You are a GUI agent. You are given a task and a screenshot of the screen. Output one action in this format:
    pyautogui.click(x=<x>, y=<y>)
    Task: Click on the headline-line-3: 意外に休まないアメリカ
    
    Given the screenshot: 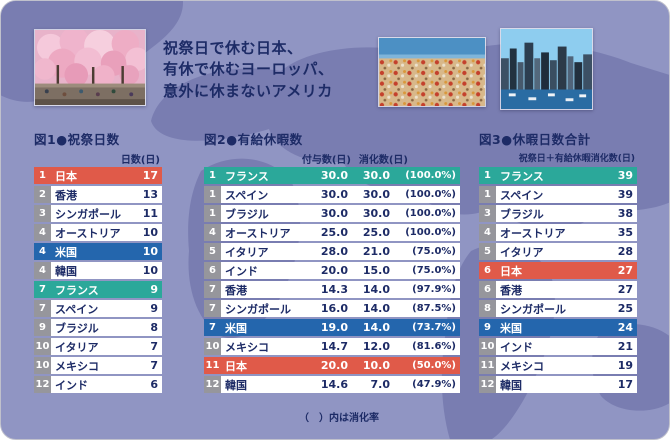 What is the action you would take?
    pyautogui.click(x=248, y=90)
    